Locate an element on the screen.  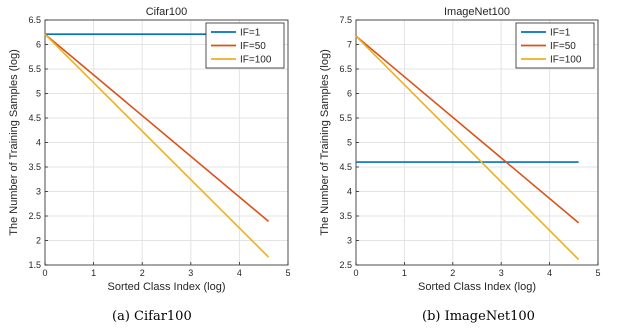
chart-title: ImageNet100 is located at coordinates (477, 12).